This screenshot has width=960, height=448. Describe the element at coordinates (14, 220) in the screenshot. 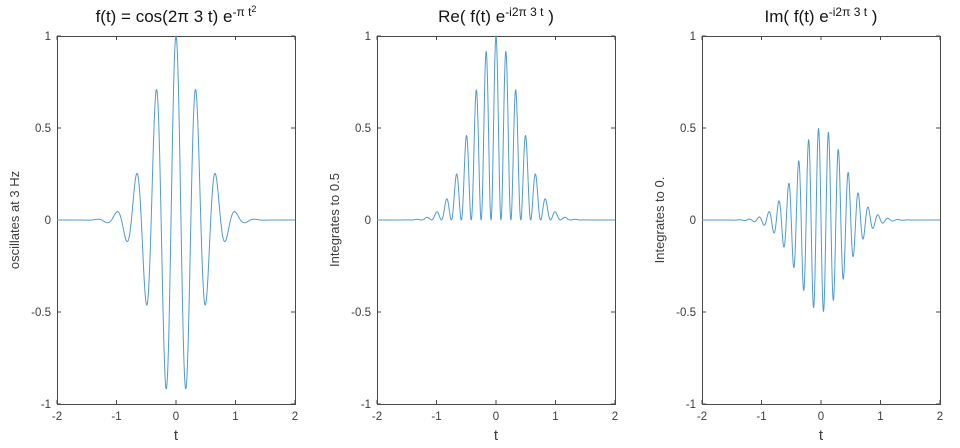

I see `y-axis-label: oscillates at 3 Hz` at that location.